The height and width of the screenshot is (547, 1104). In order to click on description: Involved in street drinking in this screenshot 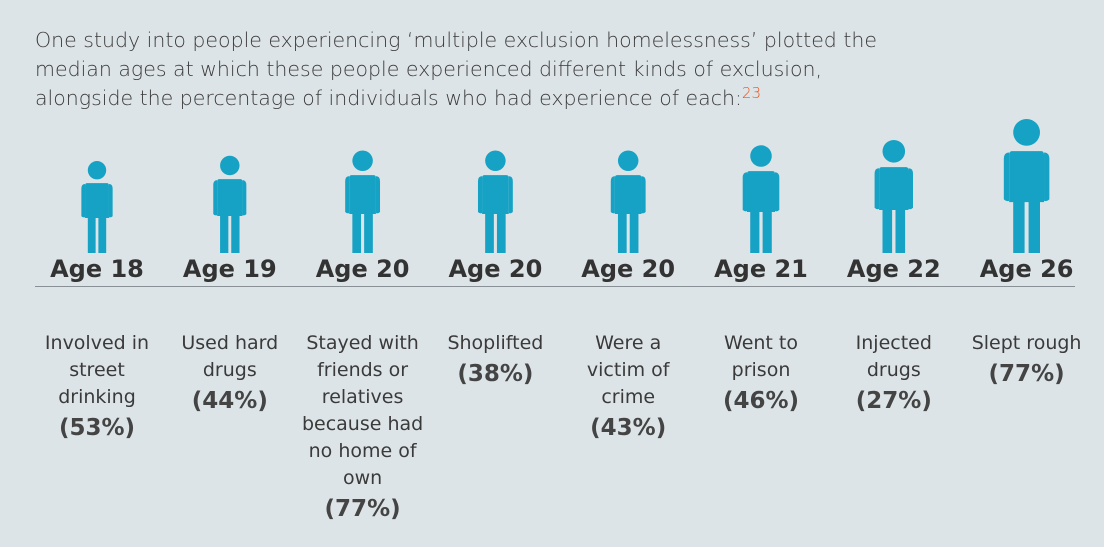, I will do `click(97, 370)`.